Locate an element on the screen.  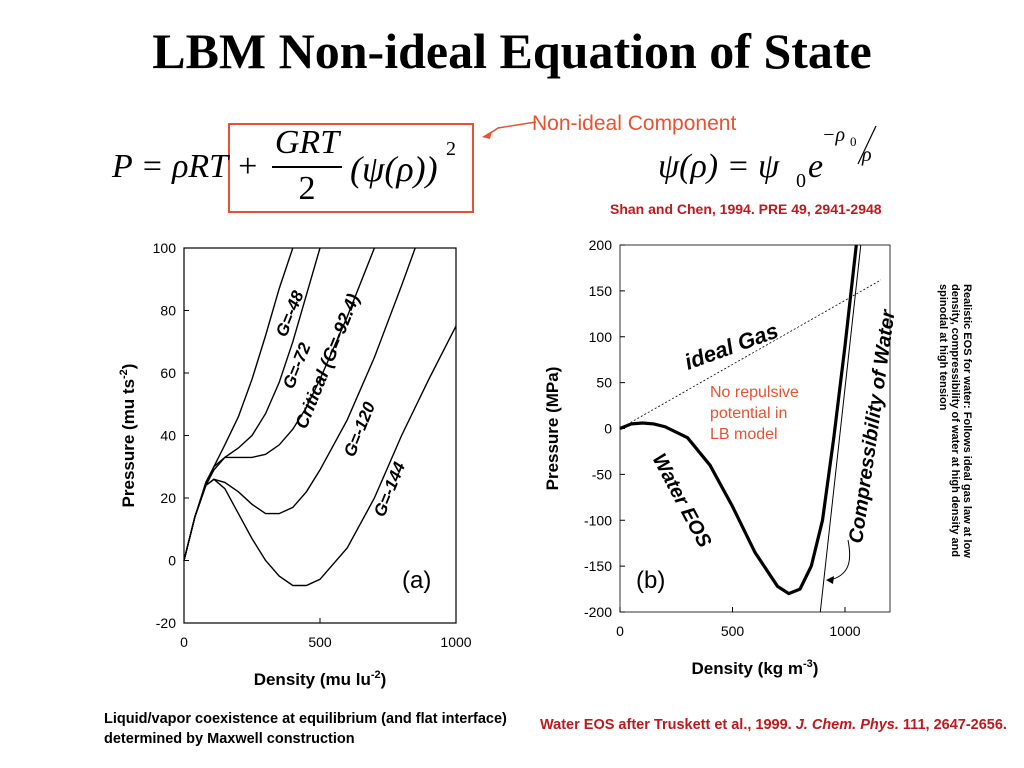
no-repulsive-line-3: LB model is located at coordinates (744, 434).